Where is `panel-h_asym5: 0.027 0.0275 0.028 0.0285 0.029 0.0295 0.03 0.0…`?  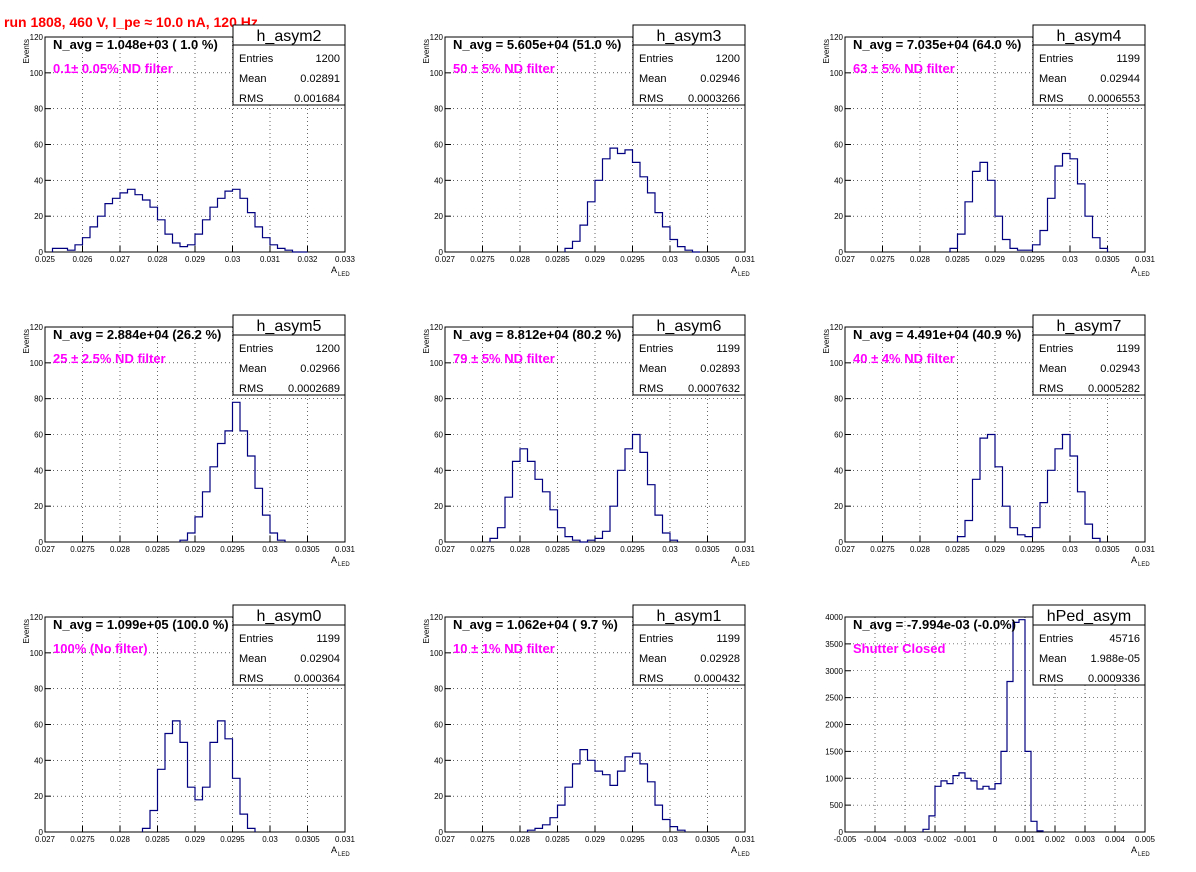
panel-h_asym5: 0.027 0.0275 0.028 0.0285 0.029 0.0295 0.03 0.0… is located at coordinates (189, 441).